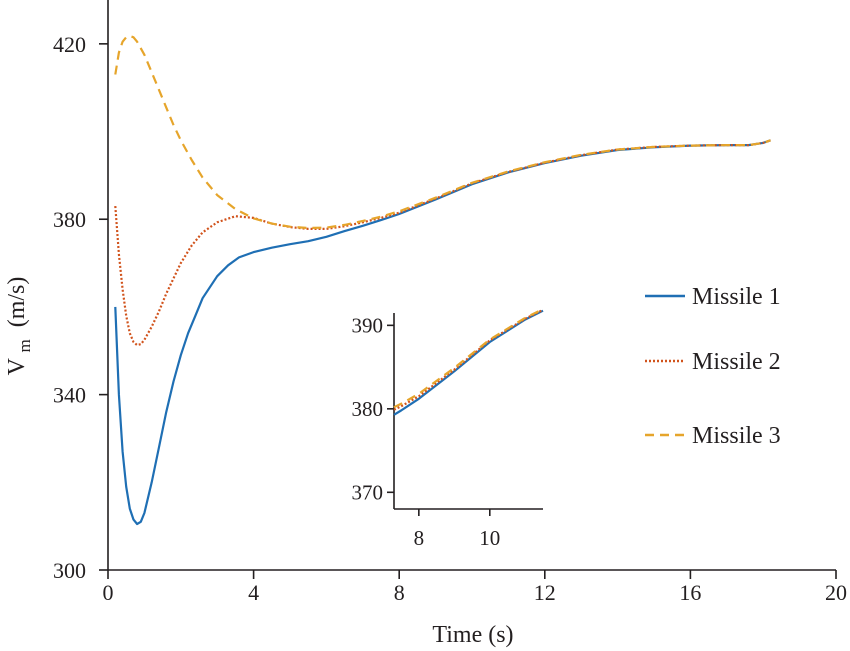 This screenshot has height=651, width=850. I want to click on inset-plot-area: 8 10 370 380 390, so click(449, 429).